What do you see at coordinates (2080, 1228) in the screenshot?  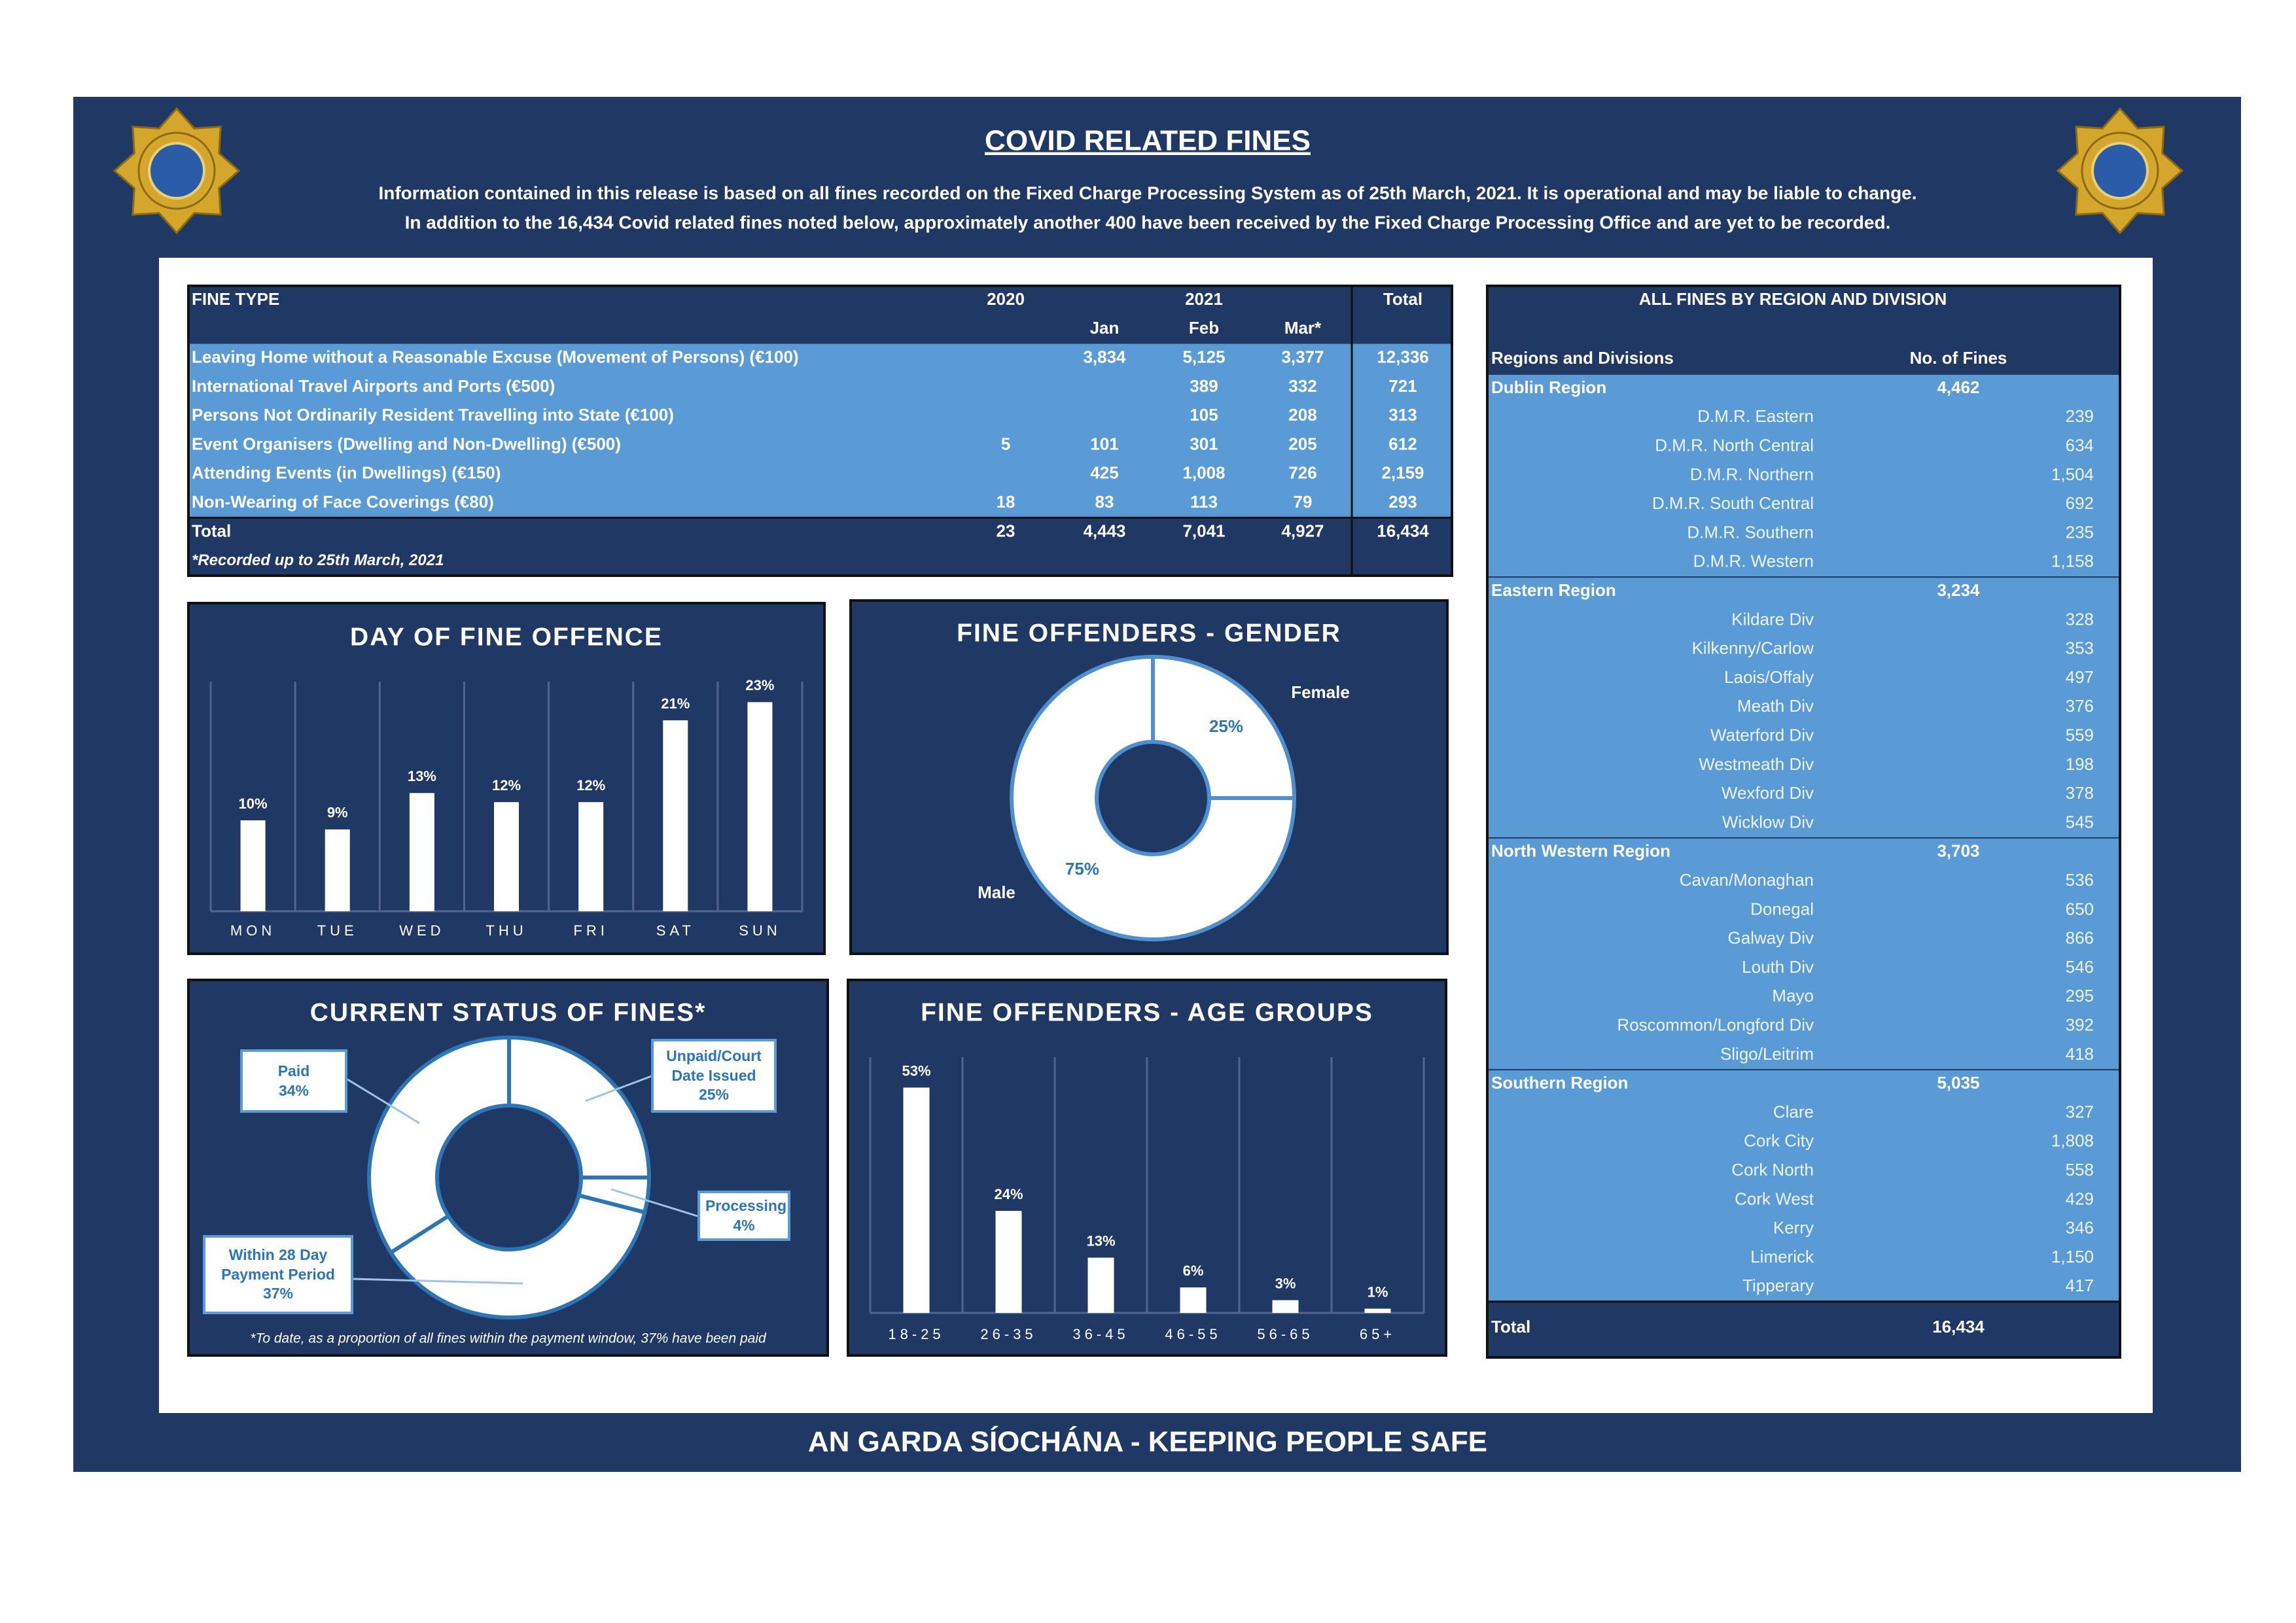 I see `division-fines: 346` at bounding box center [2080, 1228].